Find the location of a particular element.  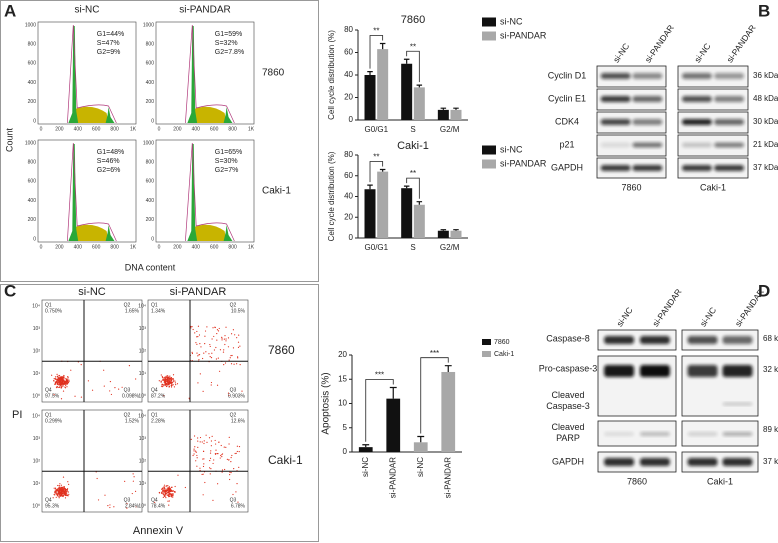

y-tick-label: 10⁰ is located at coordinates (142, 396).